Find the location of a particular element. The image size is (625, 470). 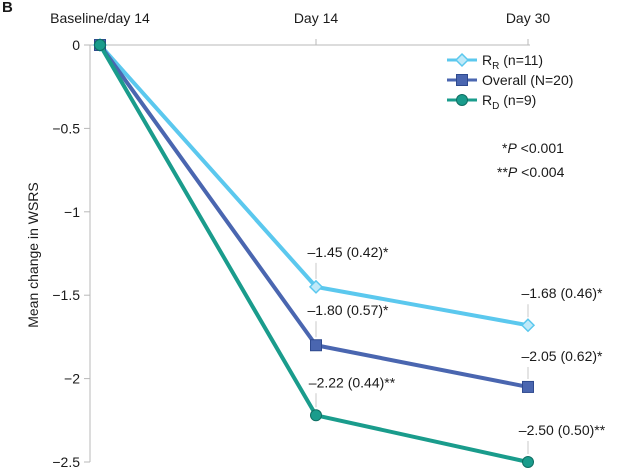

data-label: –2.05 (0.62)* is located at coordinates (562, 356).